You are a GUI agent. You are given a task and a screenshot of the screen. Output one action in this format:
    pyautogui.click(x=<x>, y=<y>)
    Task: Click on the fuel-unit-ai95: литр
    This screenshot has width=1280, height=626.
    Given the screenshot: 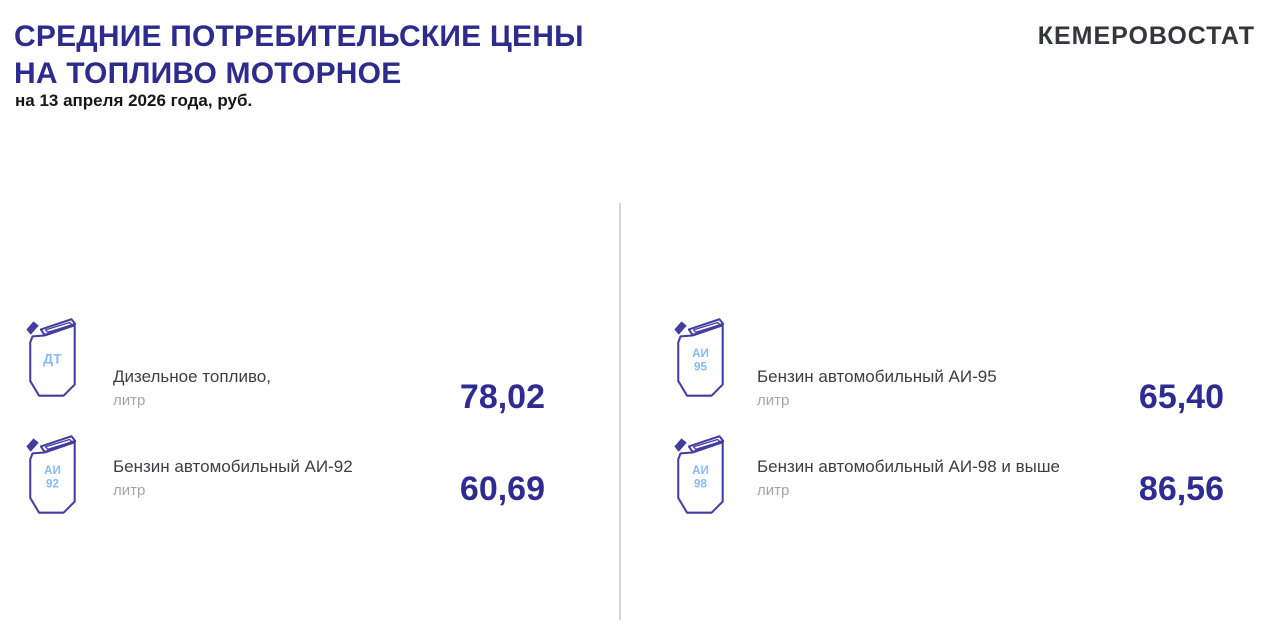 What is the action you would take?
    pyautogui.click(x=773, y=400)
    